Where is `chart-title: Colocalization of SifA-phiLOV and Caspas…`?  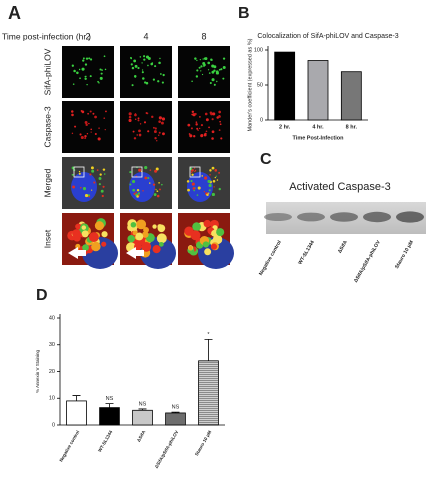 chart-title: Colocalization of SifA-phiLOV and Caspas… is located at coordinates (327, 36).